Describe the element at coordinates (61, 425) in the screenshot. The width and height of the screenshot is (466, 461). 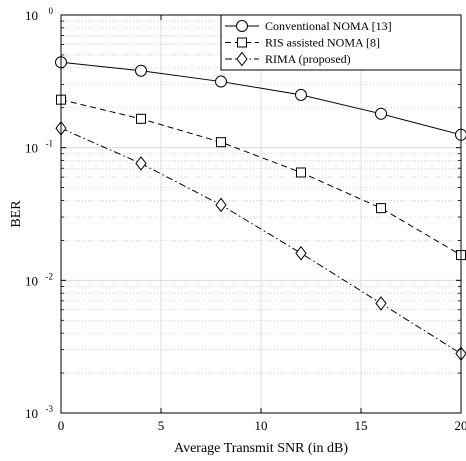
I see `x-tick-label: 0` at that location.